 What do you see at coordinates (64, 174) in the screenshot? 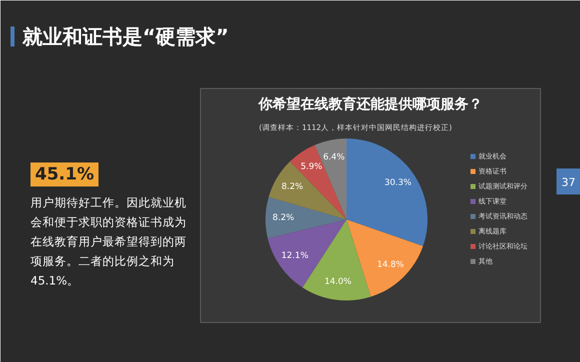
I see `text: 45.1%` at bounding box center [64, 174].